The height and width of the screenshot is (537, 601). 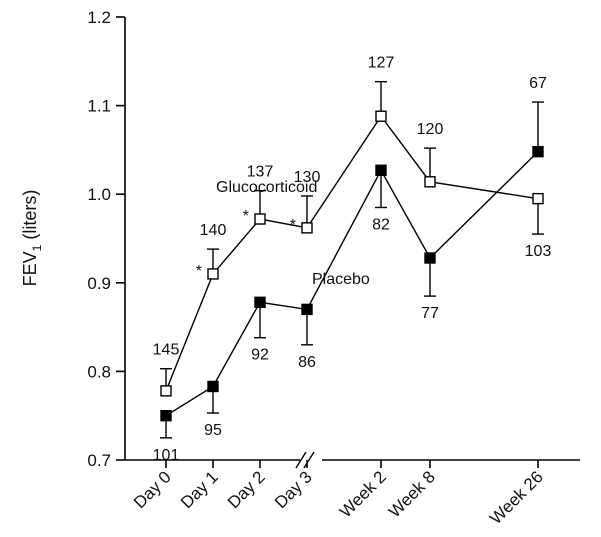 What do you see at coordinates (430, 129) in the screenshot?
I see `n-label-glucocorticoid: 120` at bounding box center [430, 129].